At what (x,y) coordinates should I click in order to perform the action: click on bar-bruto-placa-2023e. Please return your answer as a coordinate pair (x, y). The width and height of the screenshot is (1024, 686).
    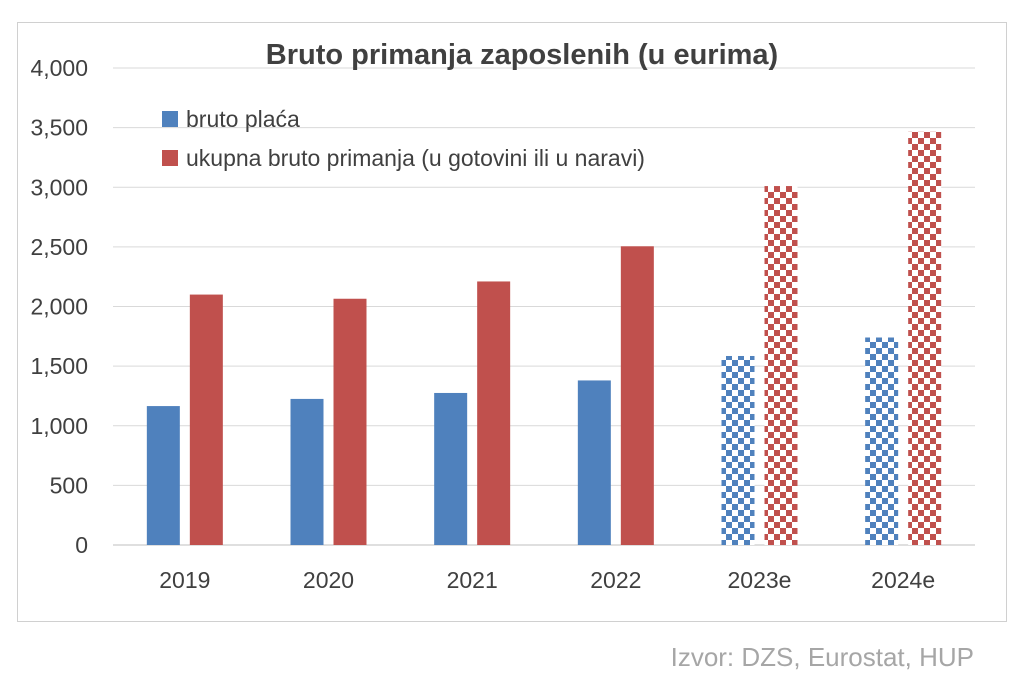
    Looking at the image, I should click on (738, 450).